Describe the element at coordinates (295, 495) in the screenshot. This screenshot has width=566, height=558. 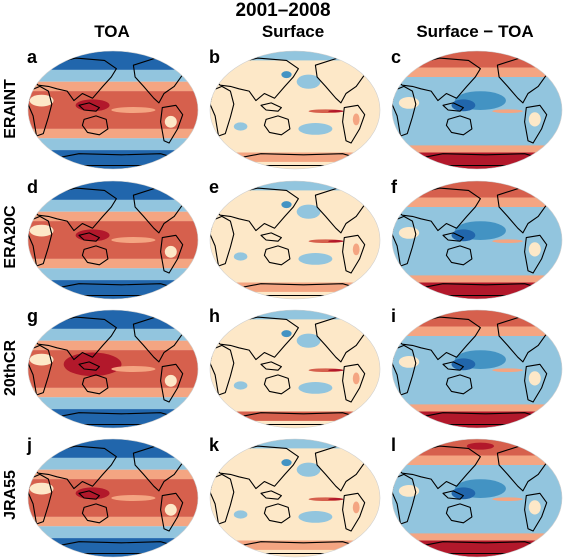
I see `map-panel-k: k` at that location.